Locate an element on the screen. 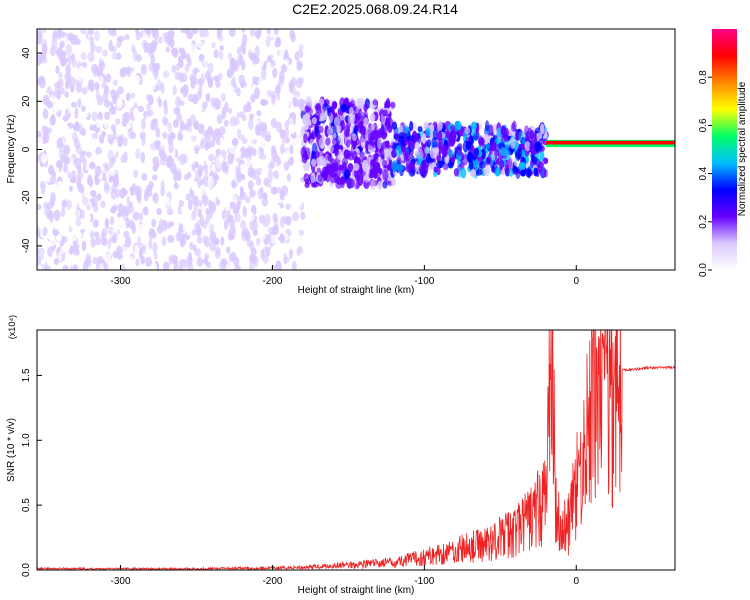 This screenshot has height=600, width=750. colorbar-axis: 0.0 0.2 0.4 0.6 0.8 is located at coordinates (705, 173).